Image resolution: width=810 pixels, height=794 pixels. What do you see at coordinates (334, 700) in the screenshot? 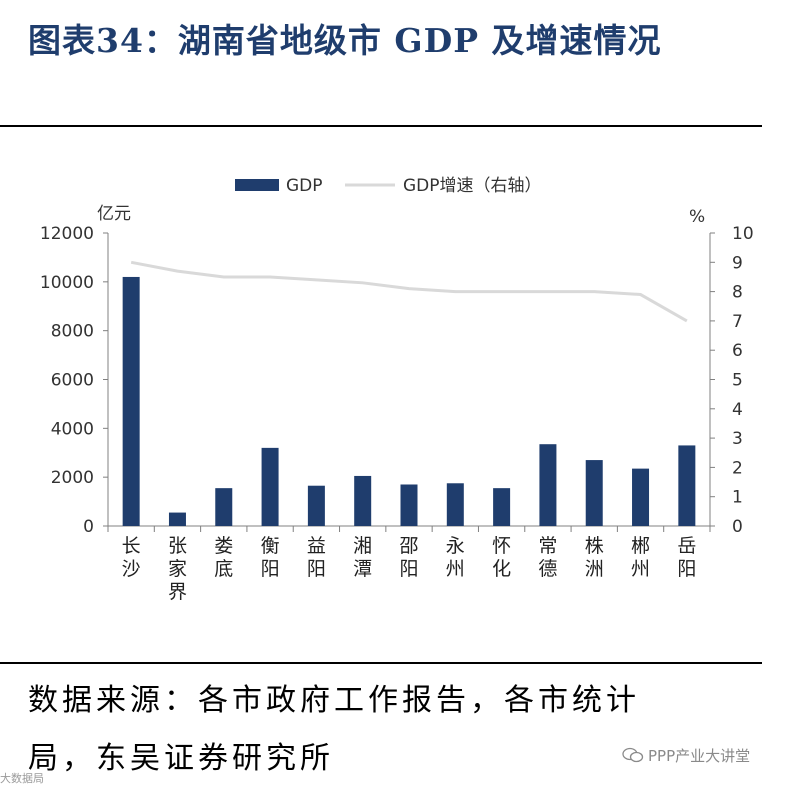
I see `source-line-1: 数据来源：各市政府工作报告，各市统计` at bounding box center [334, 700].